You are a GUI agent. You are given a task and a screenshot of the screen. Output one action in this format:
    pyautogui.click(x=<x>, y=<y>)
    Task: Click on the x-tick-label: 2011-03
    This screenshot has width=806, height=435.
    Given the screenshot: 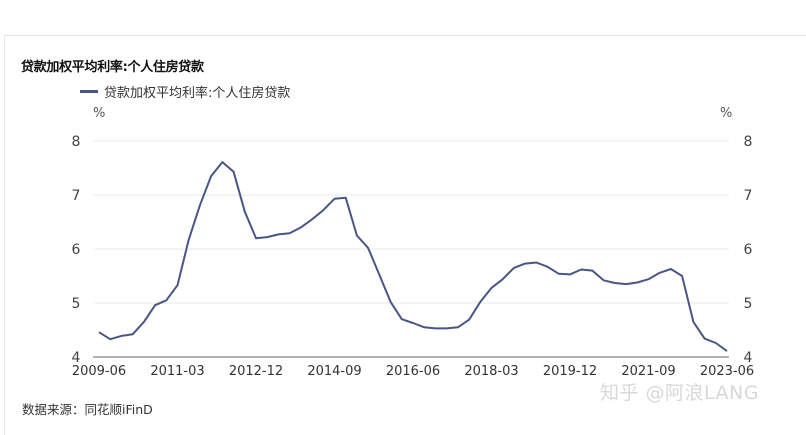 What is the action you would take?
    pyautogui.click(x=177, y=371)
    